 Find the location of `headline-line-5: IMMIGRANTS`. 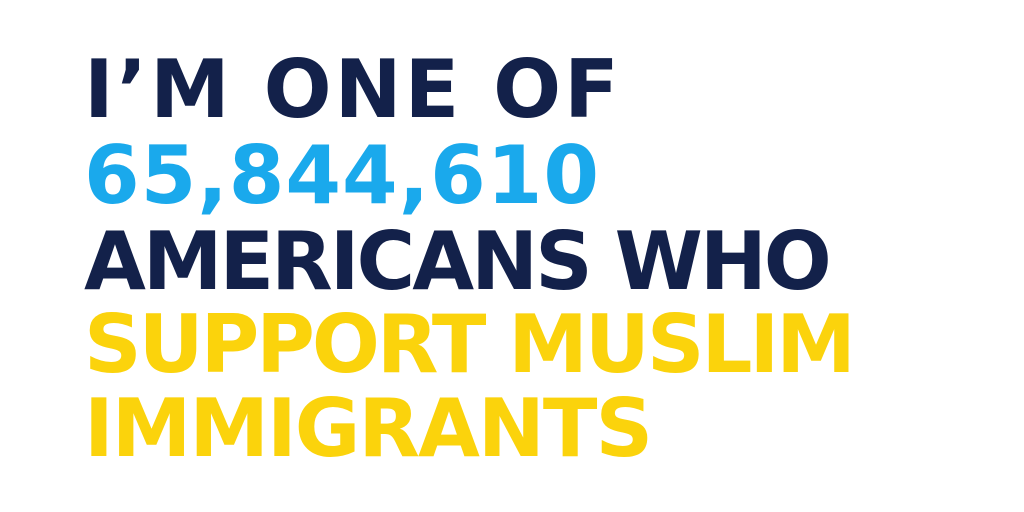

headline-line-5: IMMIGRANTS is located at coordinates (368, 428).